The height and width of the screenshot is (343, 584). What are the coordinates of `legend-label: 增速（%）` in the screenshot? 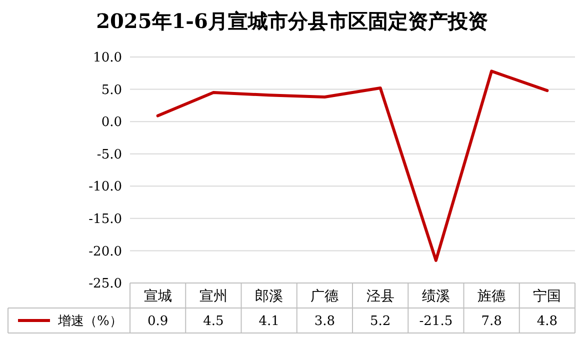 It's located at (89, 322).